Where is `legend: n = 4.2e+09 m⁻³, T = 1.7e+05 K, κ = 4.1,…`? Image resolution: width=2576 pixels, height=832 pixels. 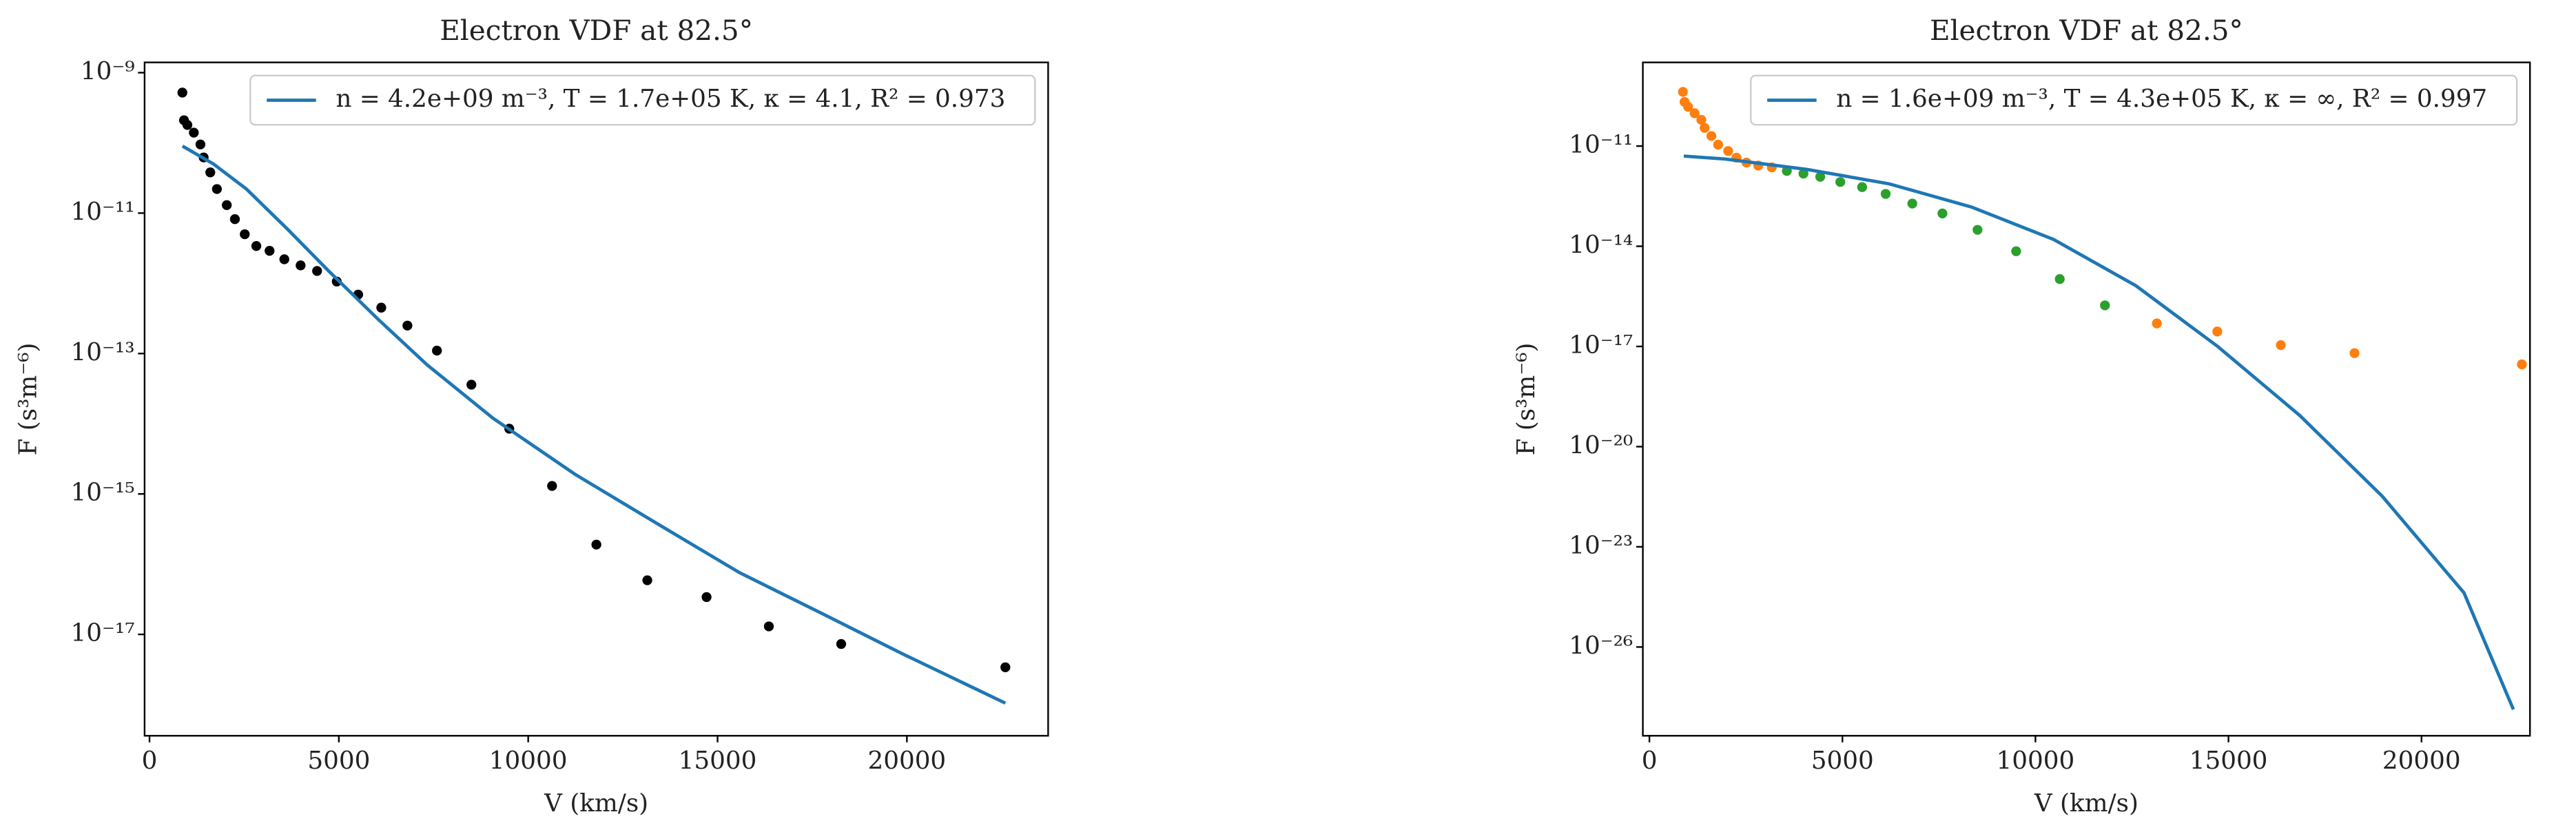 legend: n = 4.2e+09 m⁻³, T = 1.7e+05 K, κ = 4.1,… is located at coordinates (642, 100).